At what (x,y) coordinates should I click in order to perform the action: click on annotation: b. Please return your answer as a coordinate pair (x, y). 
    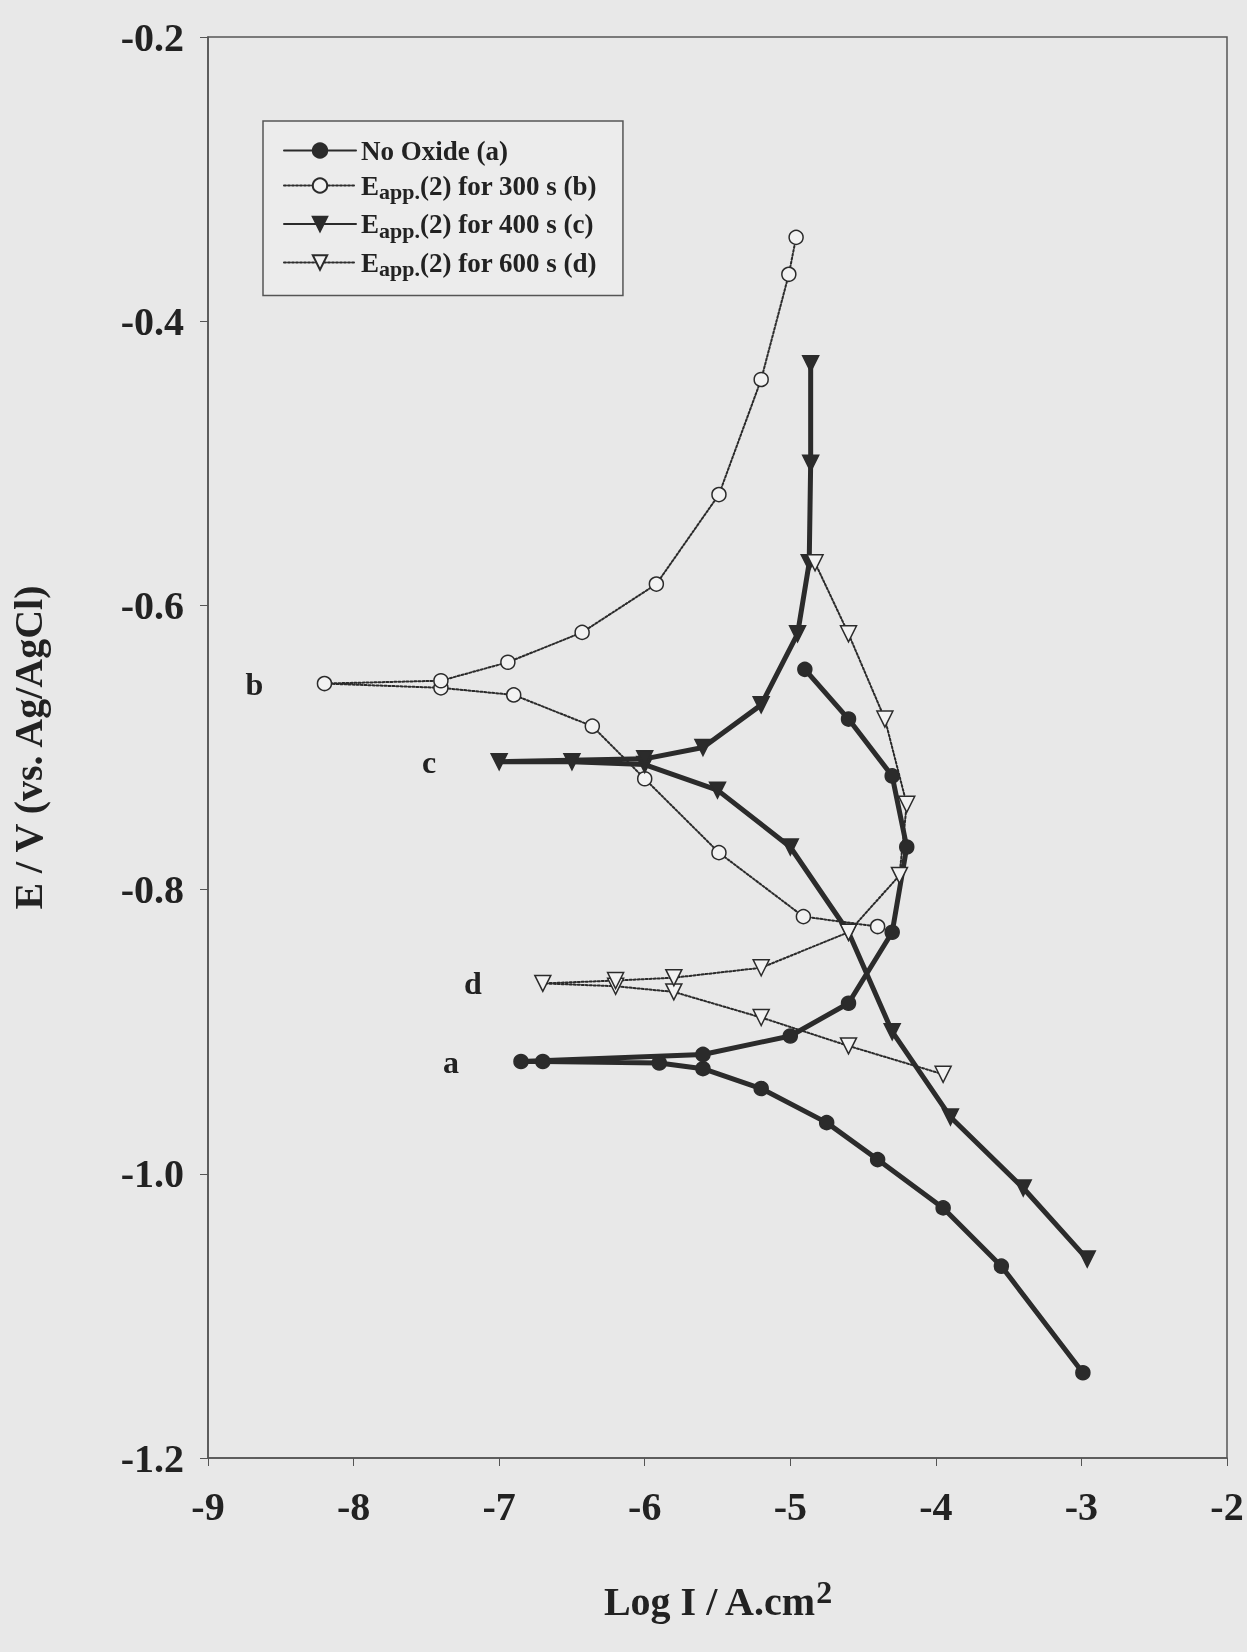
    Looking at the image, I should click on (254, 683).